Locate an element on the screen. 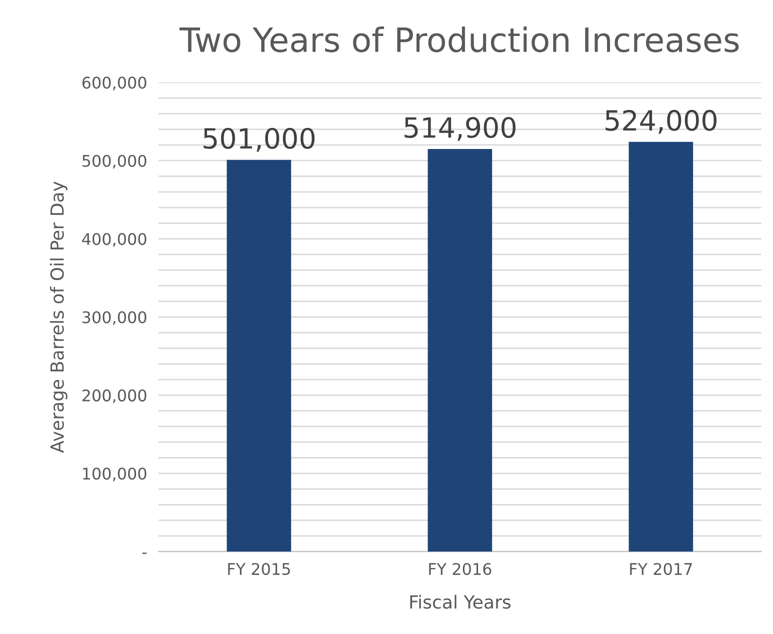 The height and width of the screenshot is (634, 773). chart-title: Two Years of Production Increases is located at coordinates (459, 39).